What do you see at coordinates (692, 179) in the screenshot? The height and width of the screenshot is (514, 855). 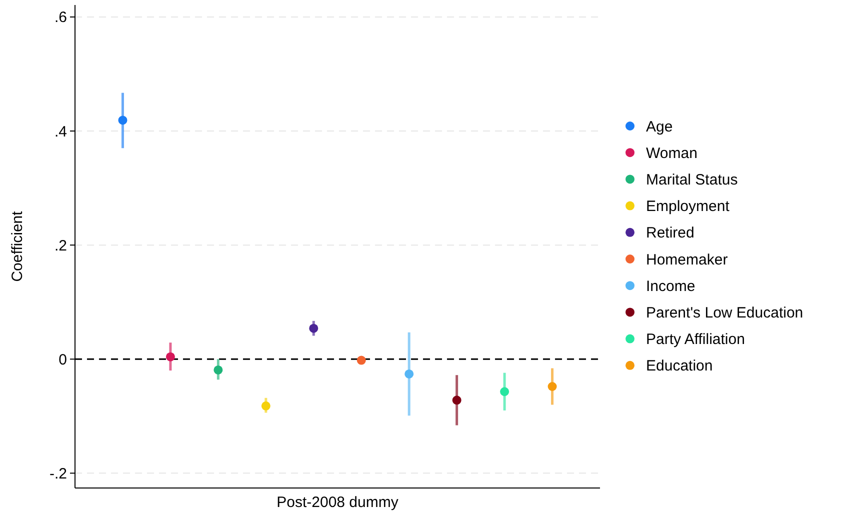 I see `legend-label: Marital Status` at bounding box center [692, 179].